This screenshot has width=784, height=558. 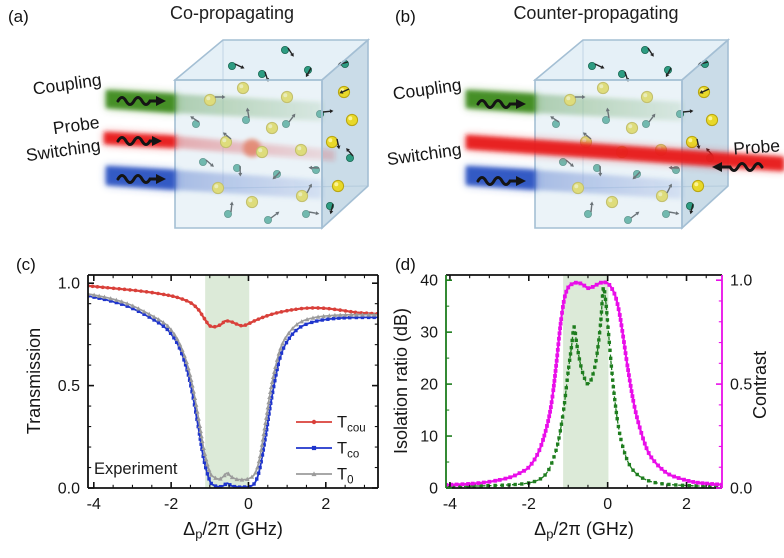 I want to click on cube-front-face, so click(x=248, y=154).